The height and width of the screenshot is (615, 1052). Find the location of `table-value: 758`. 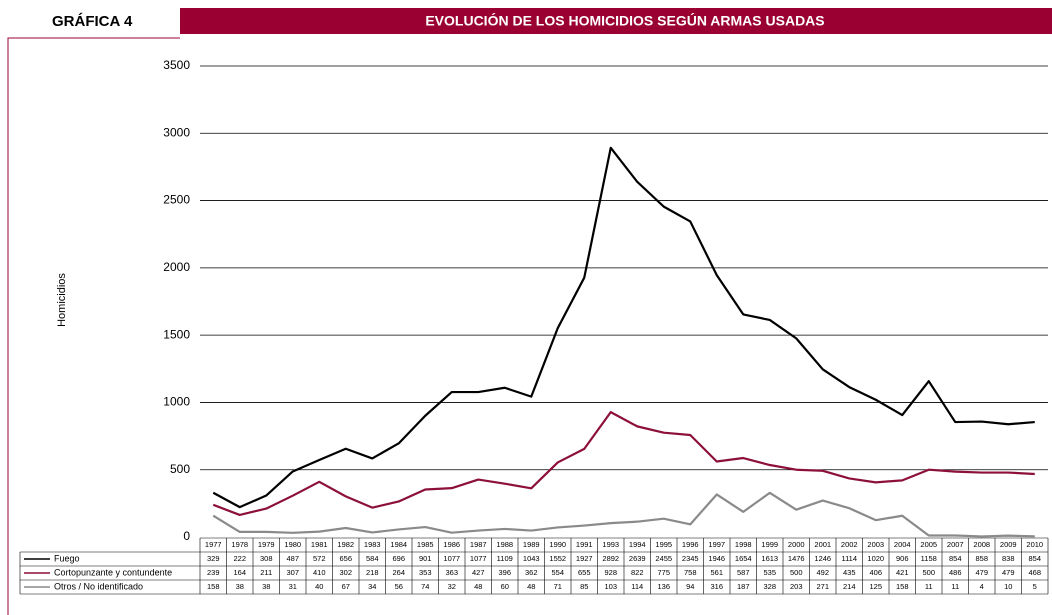

table-value: 758 is located at coordinates (690, 572).